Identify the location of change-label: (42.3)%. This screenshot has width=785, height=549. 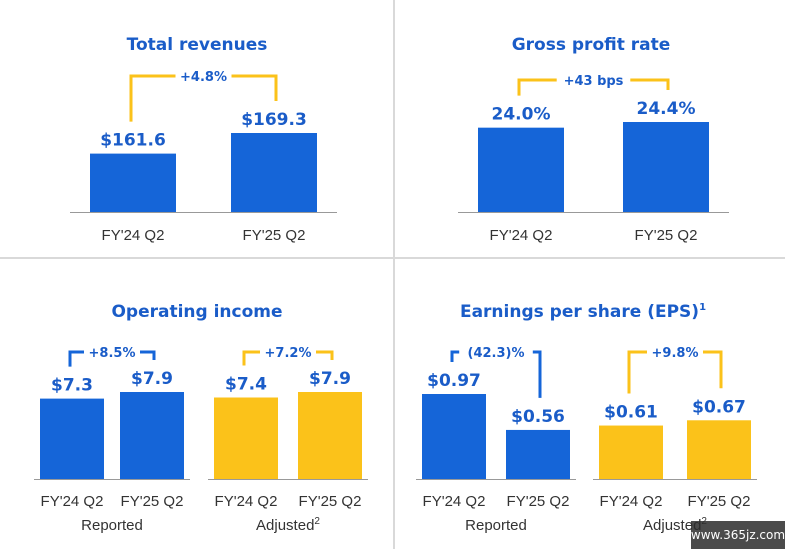
(496, 353).